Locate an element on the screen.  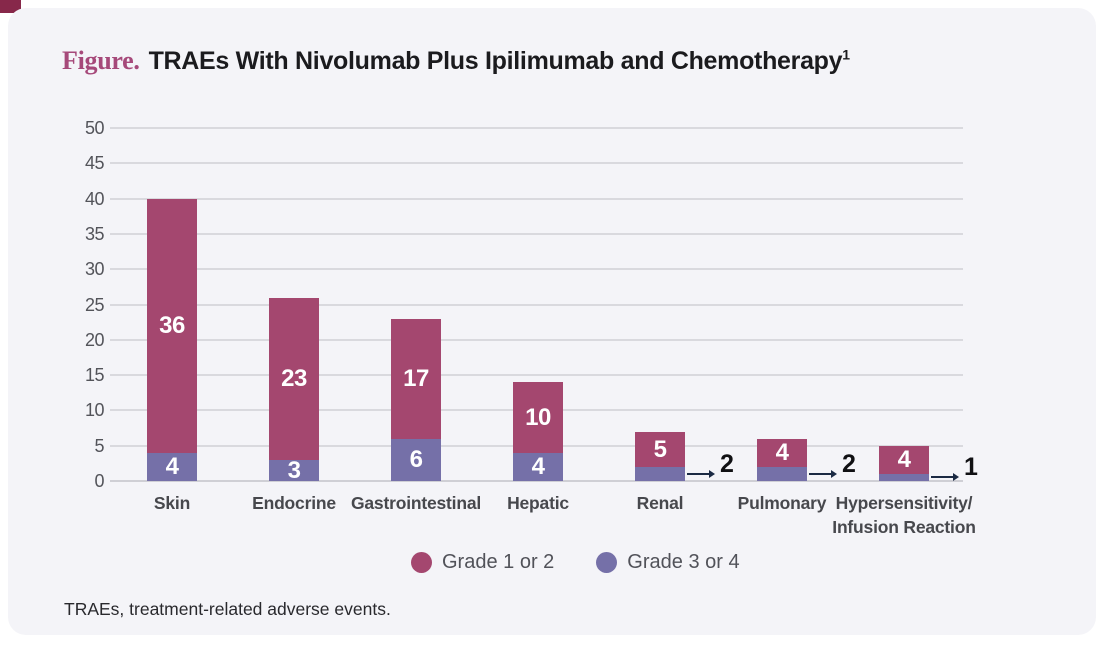
y-axis: 0 5 10 15 20 25 30 35 40 45 50 is located at coordinates (81, 304).